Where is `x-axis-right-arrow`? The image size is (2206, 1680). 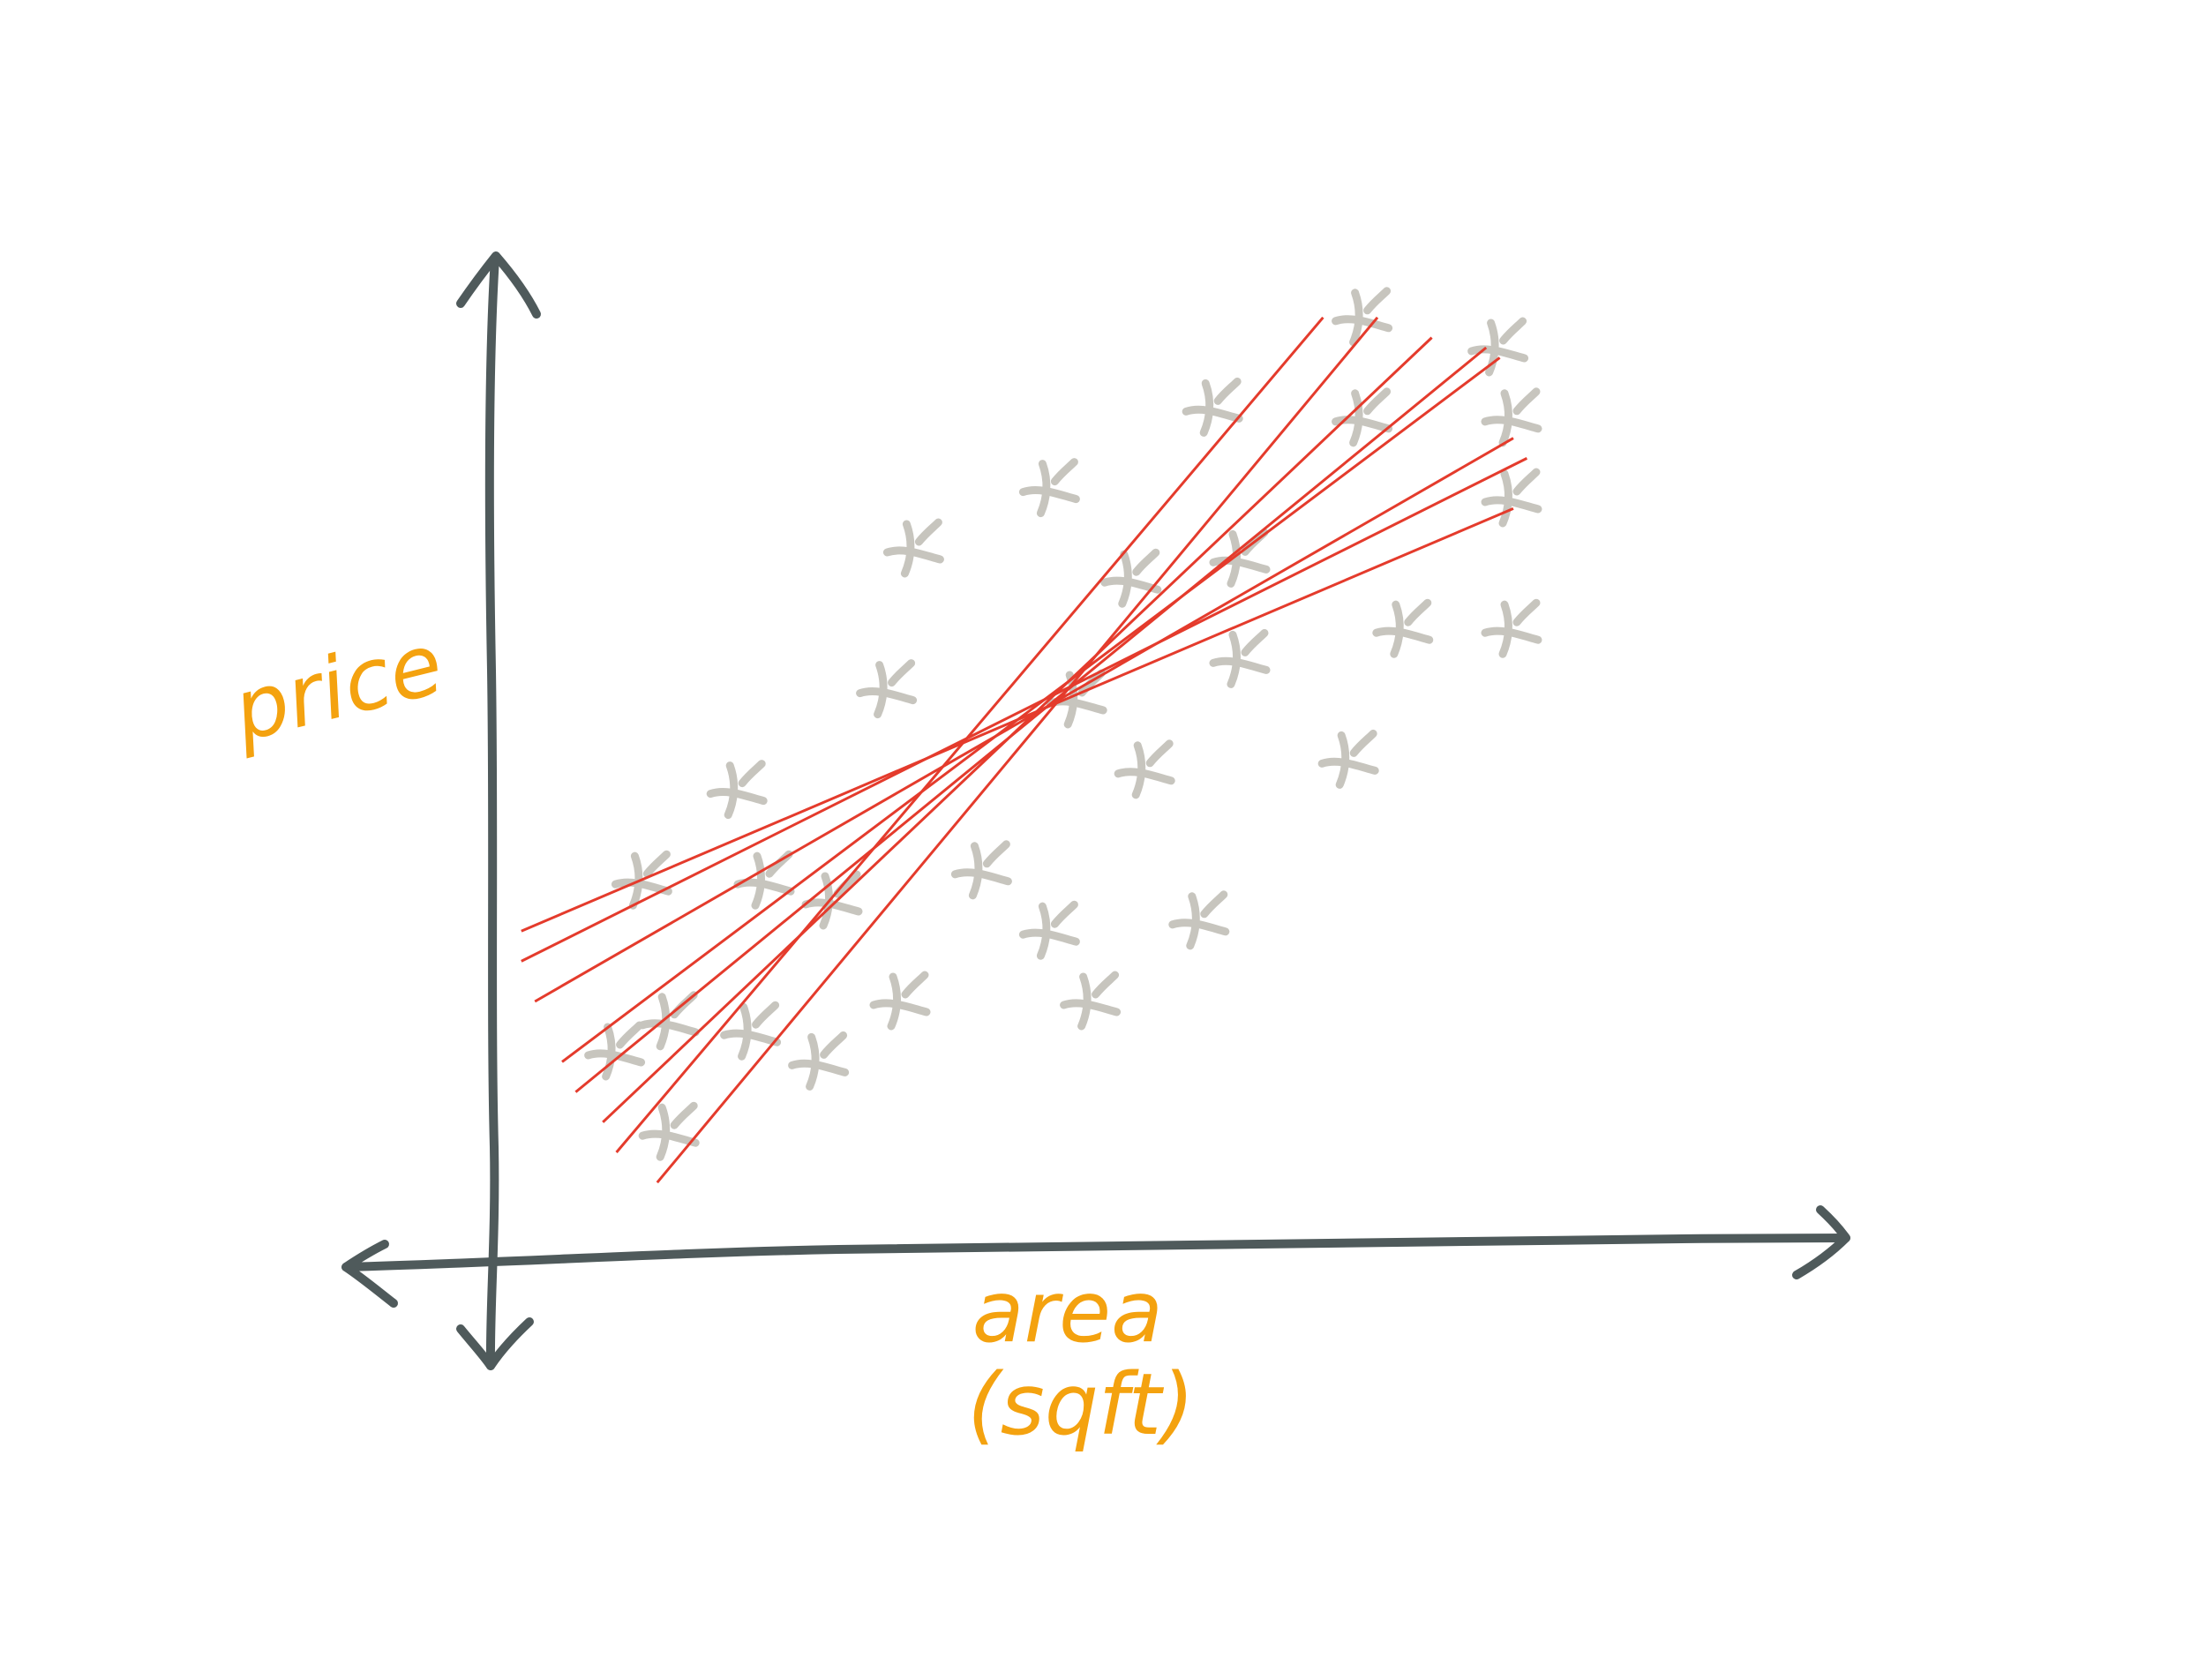 x-axis-right-arrow is located at coordinates (1821, 1242).